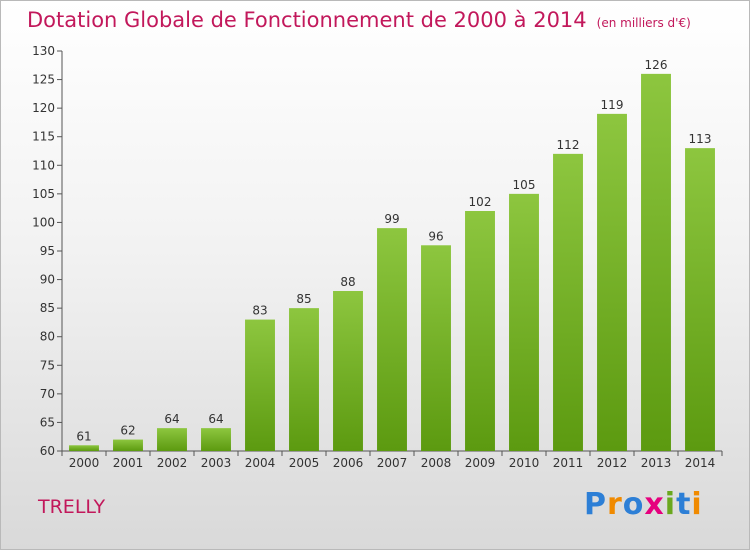 This screenshot has width=750, height=550. I want to click on y-tick-label: 90, so click(47, 280).